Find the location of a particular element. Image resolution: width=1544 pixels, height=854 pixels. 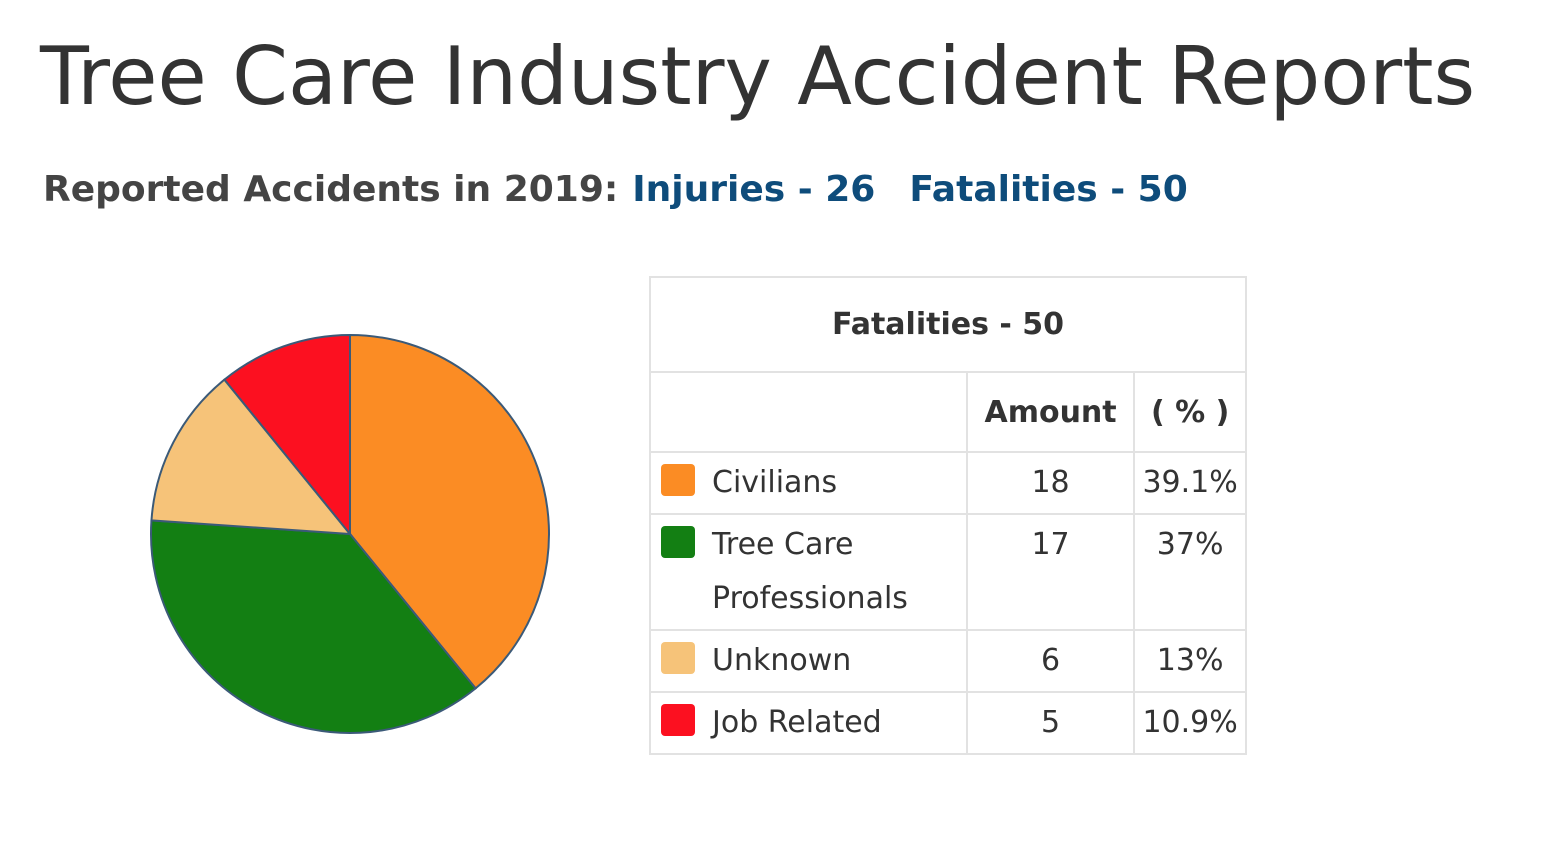

table-row: Civilians 18 39.1% is located at coordinates (948, 483).